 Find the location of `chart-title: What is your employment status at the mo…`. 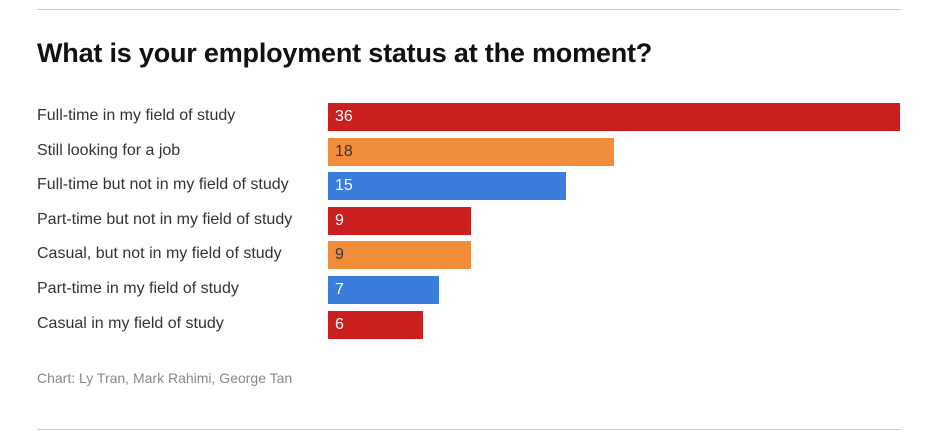

chart-title: What is your employment status at the mo… is located at coordinates (345, 53).